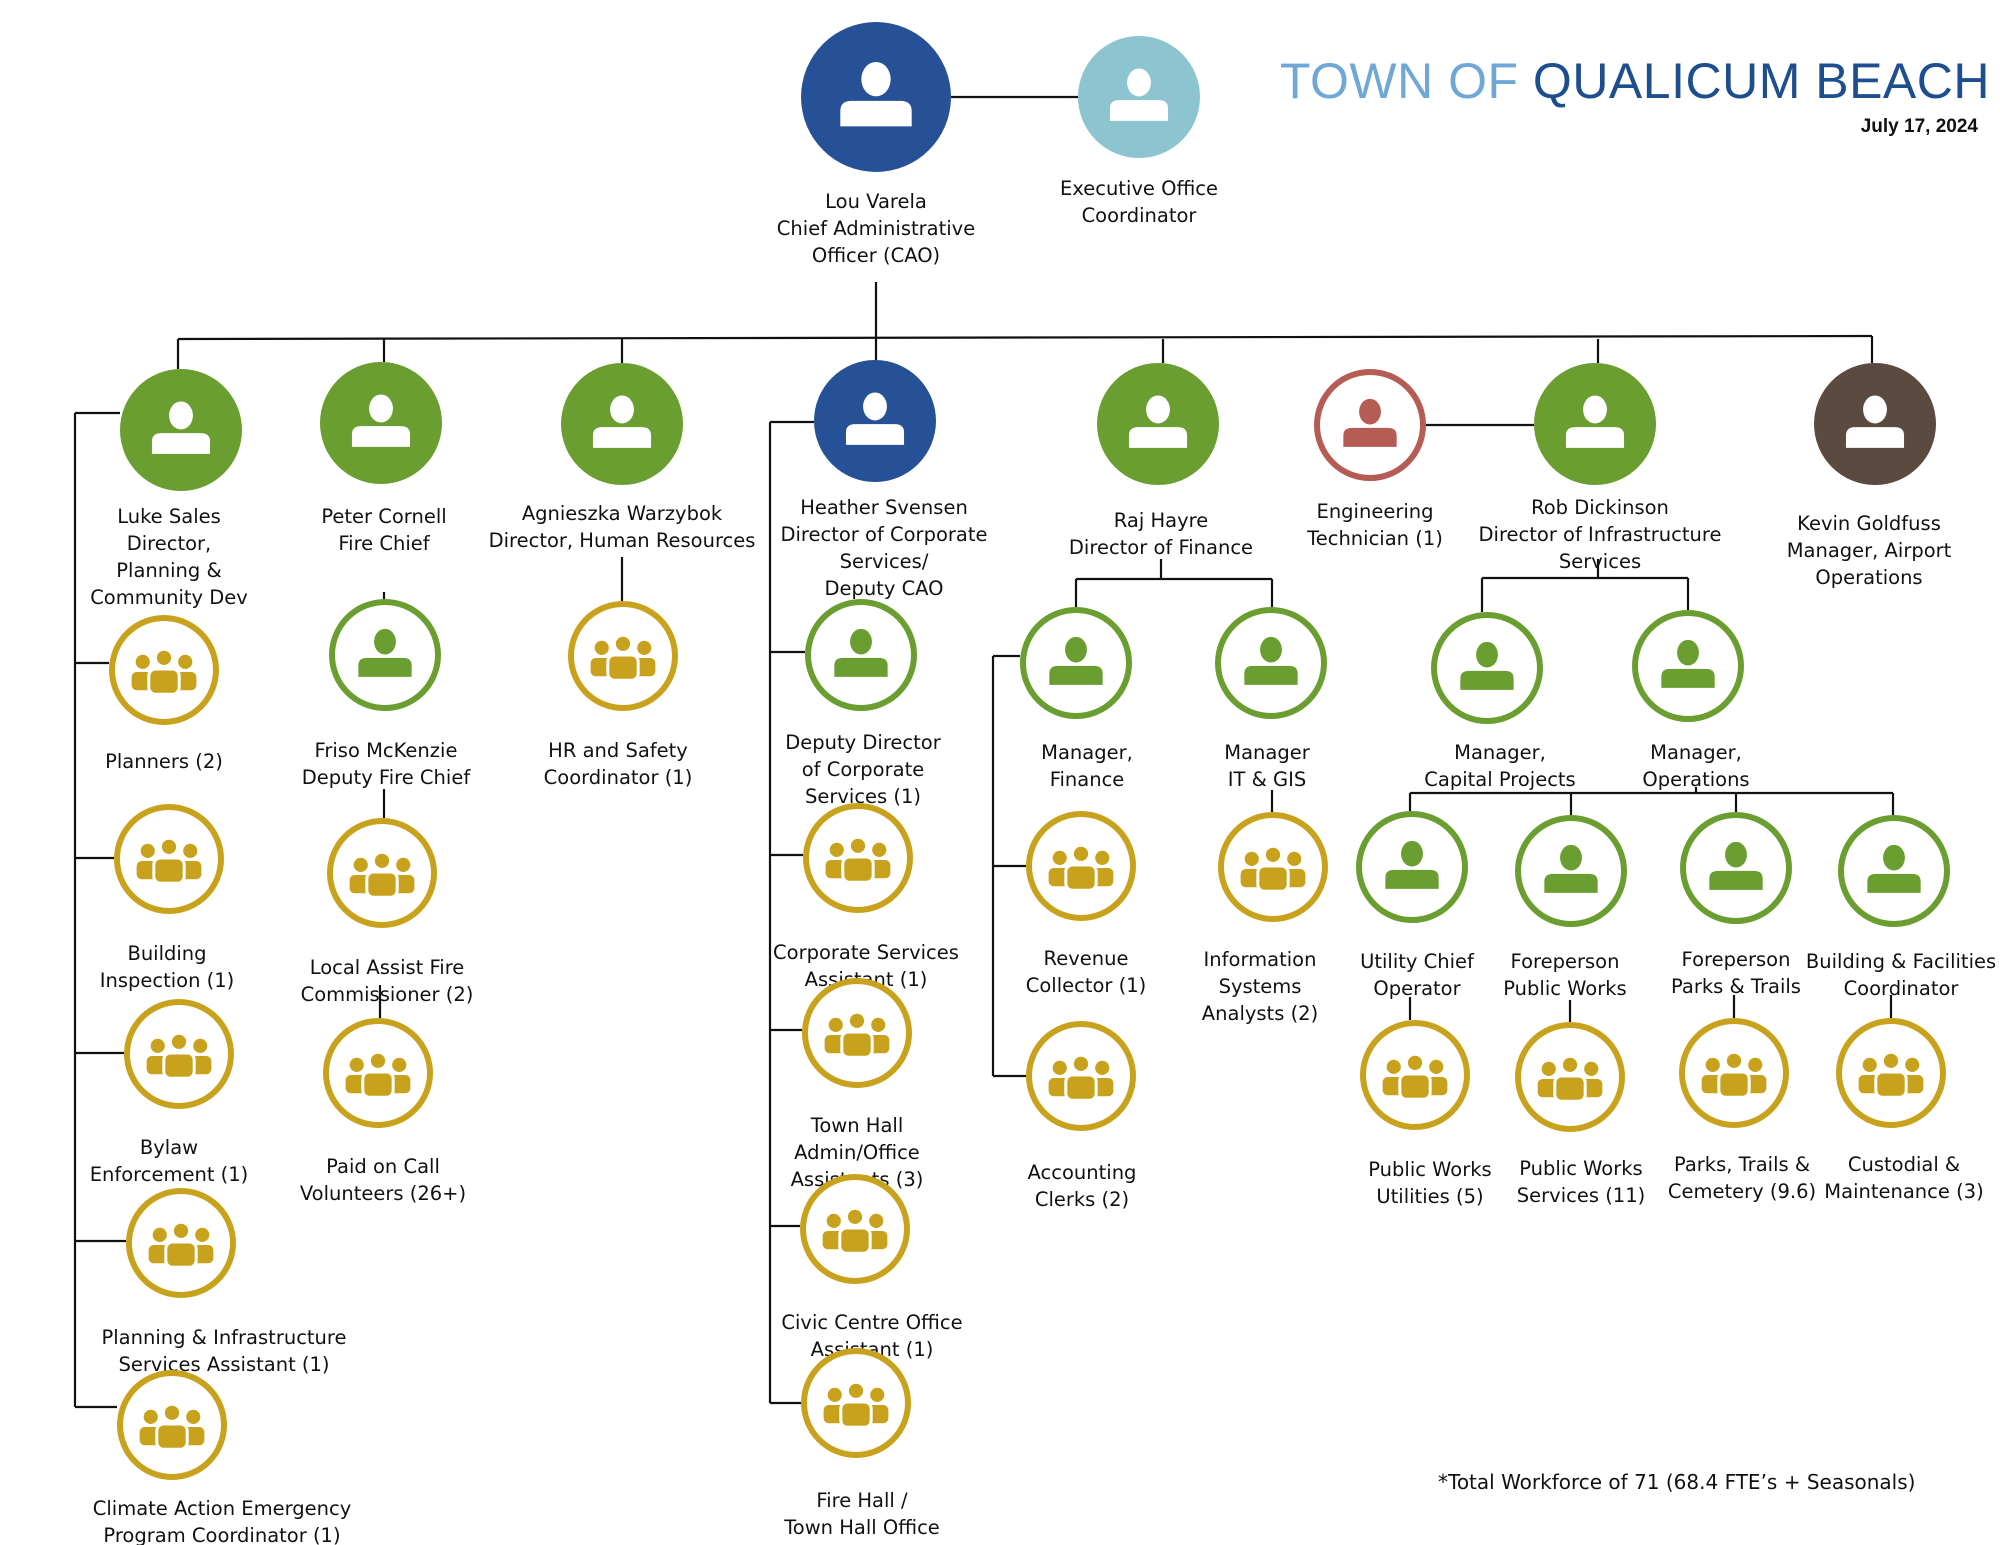 The width and height of the screenshot is (2000, 1545). I want to click on node-label-line: Planners (2), so click(164, 761).